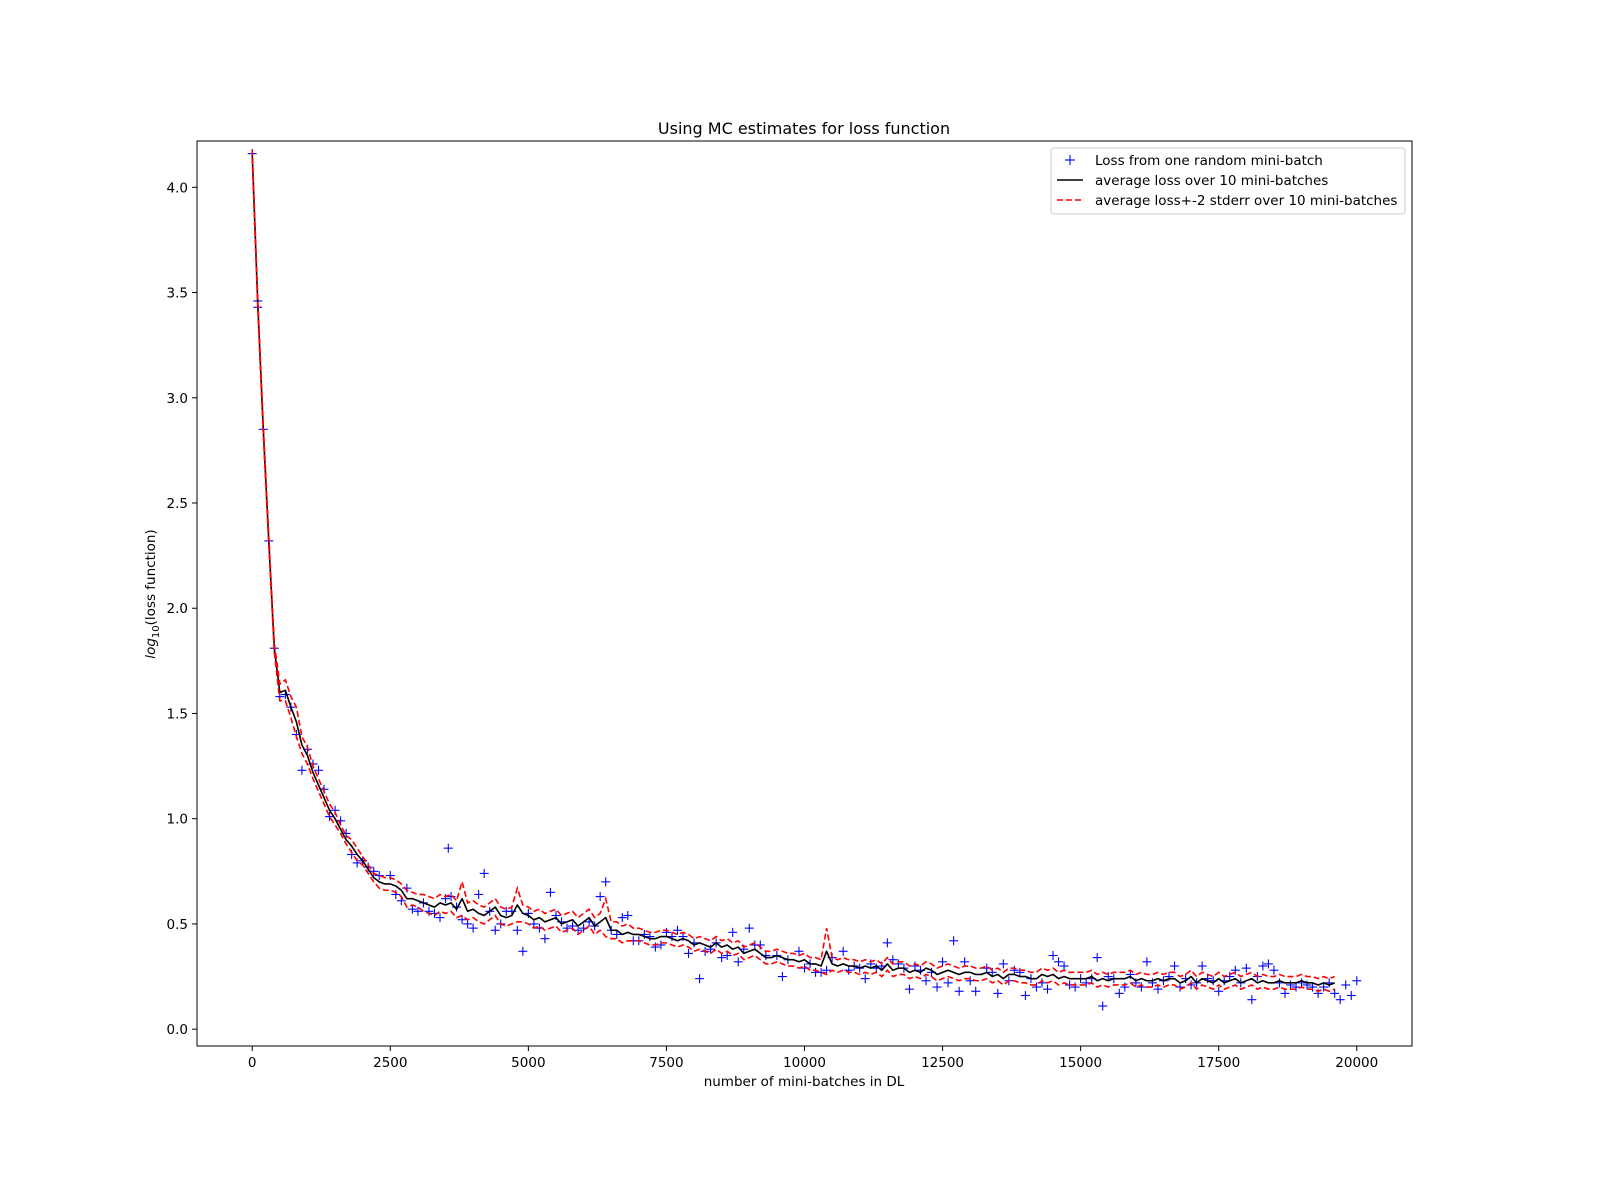  What do you see at coordinates (804, 1063) in the screenshot?
I see `x-tick-label: 10000` at bounding box center [804, 1063].